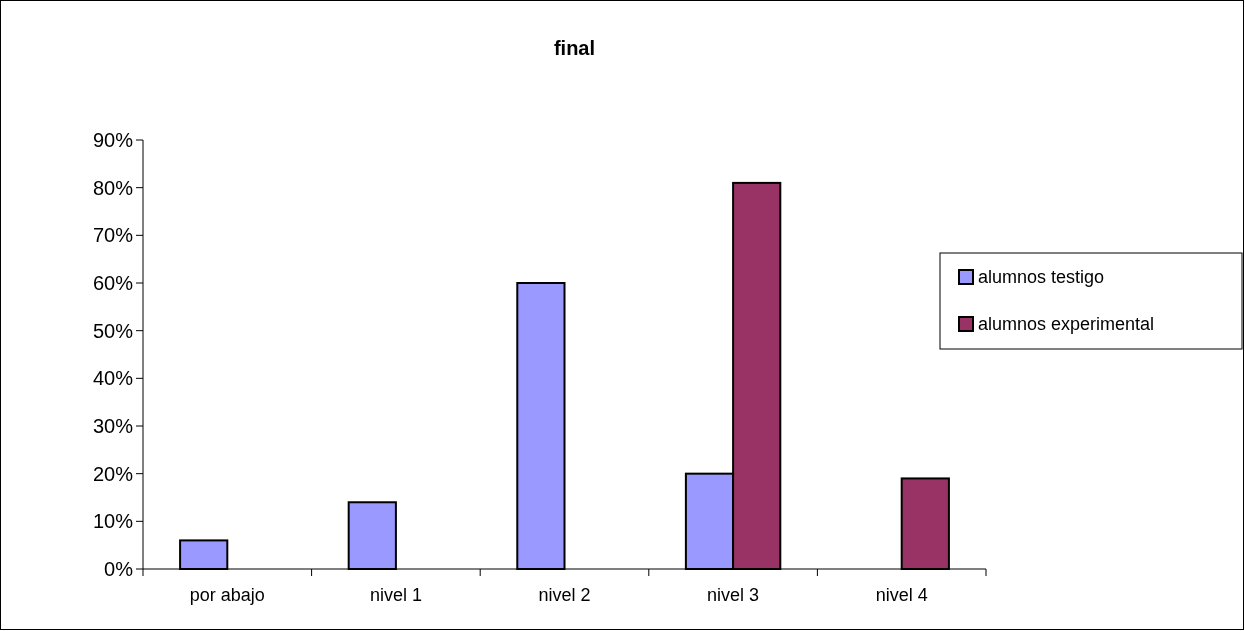 The image size is (1245, 631). I want to click on x-tick-label: nivel 3, so click(733, 595).